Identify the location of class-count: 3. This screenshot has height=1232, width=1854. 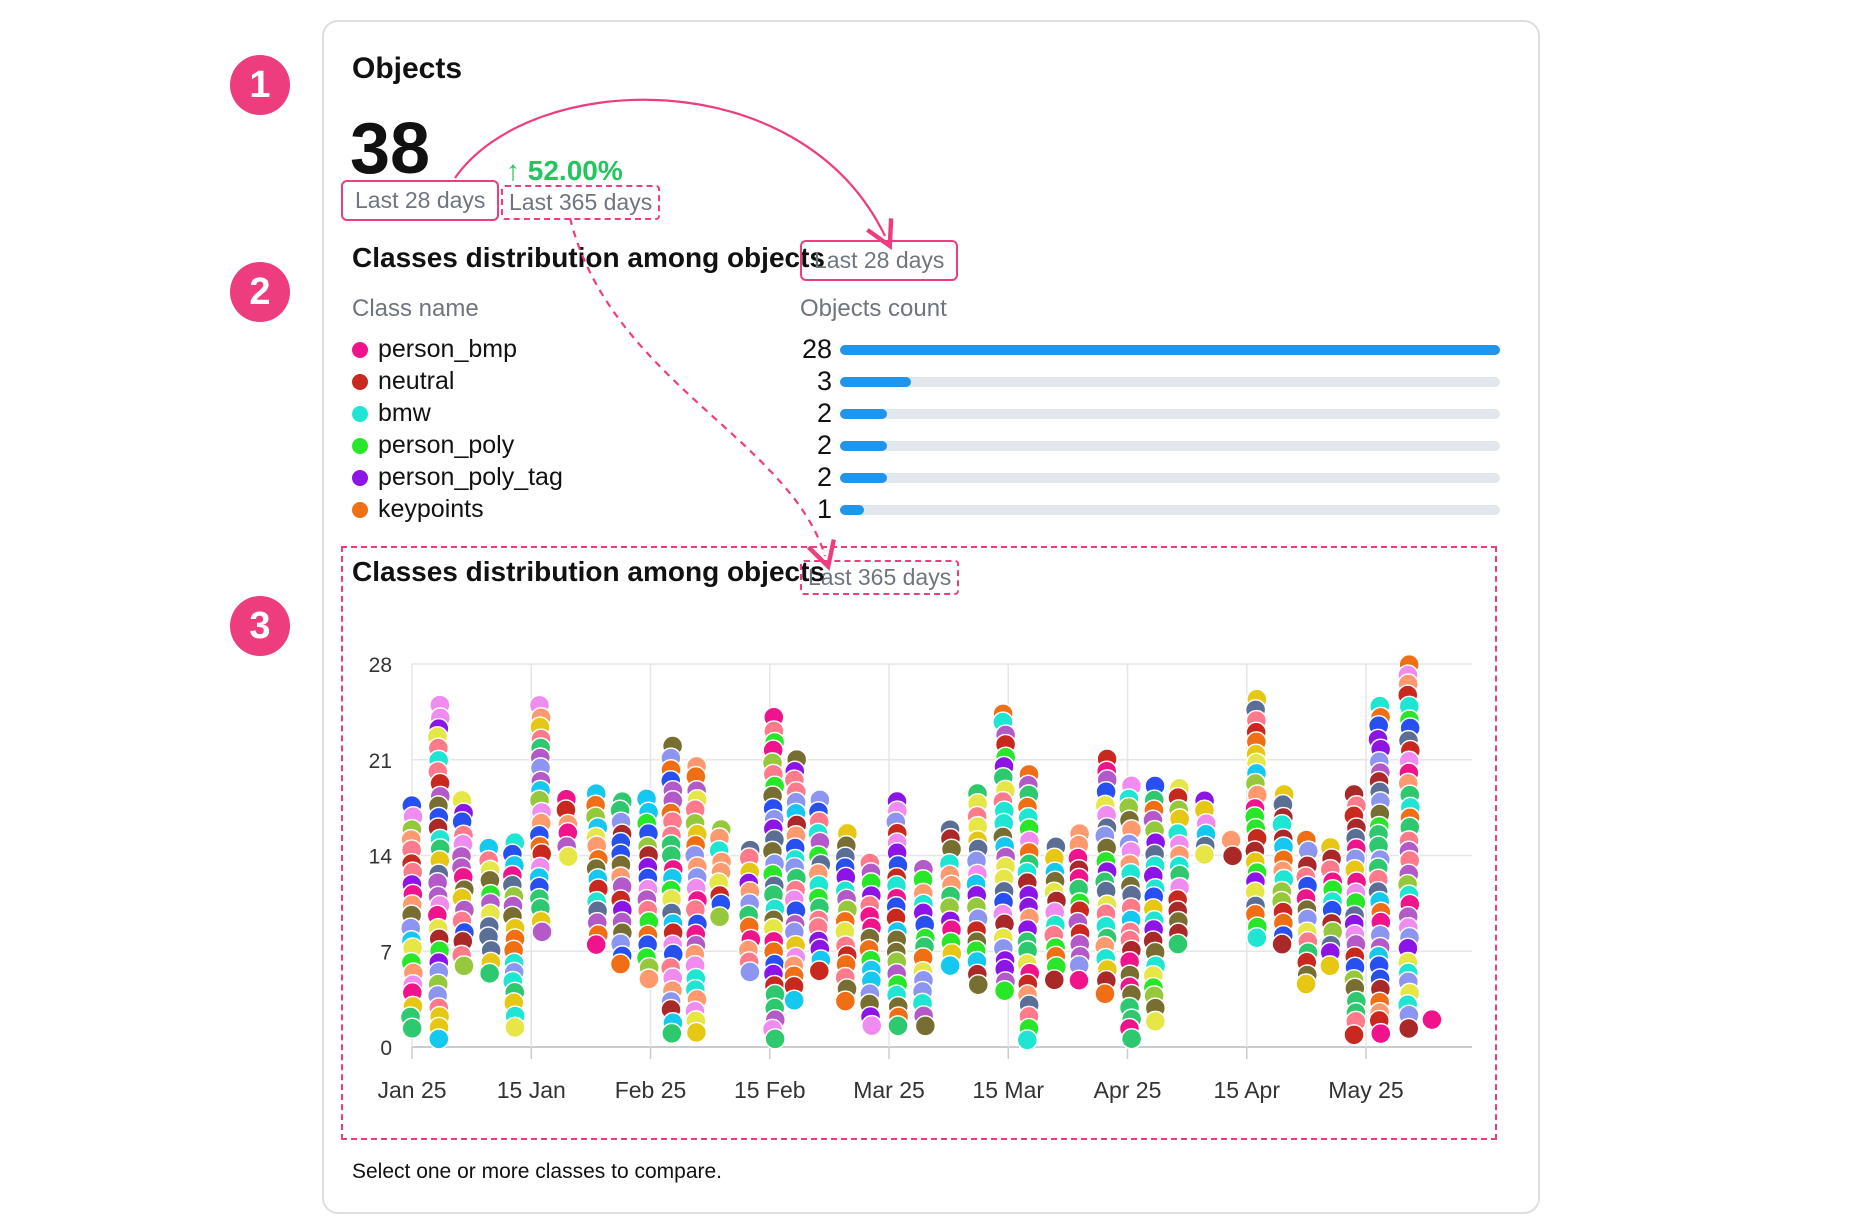
(824, 381).